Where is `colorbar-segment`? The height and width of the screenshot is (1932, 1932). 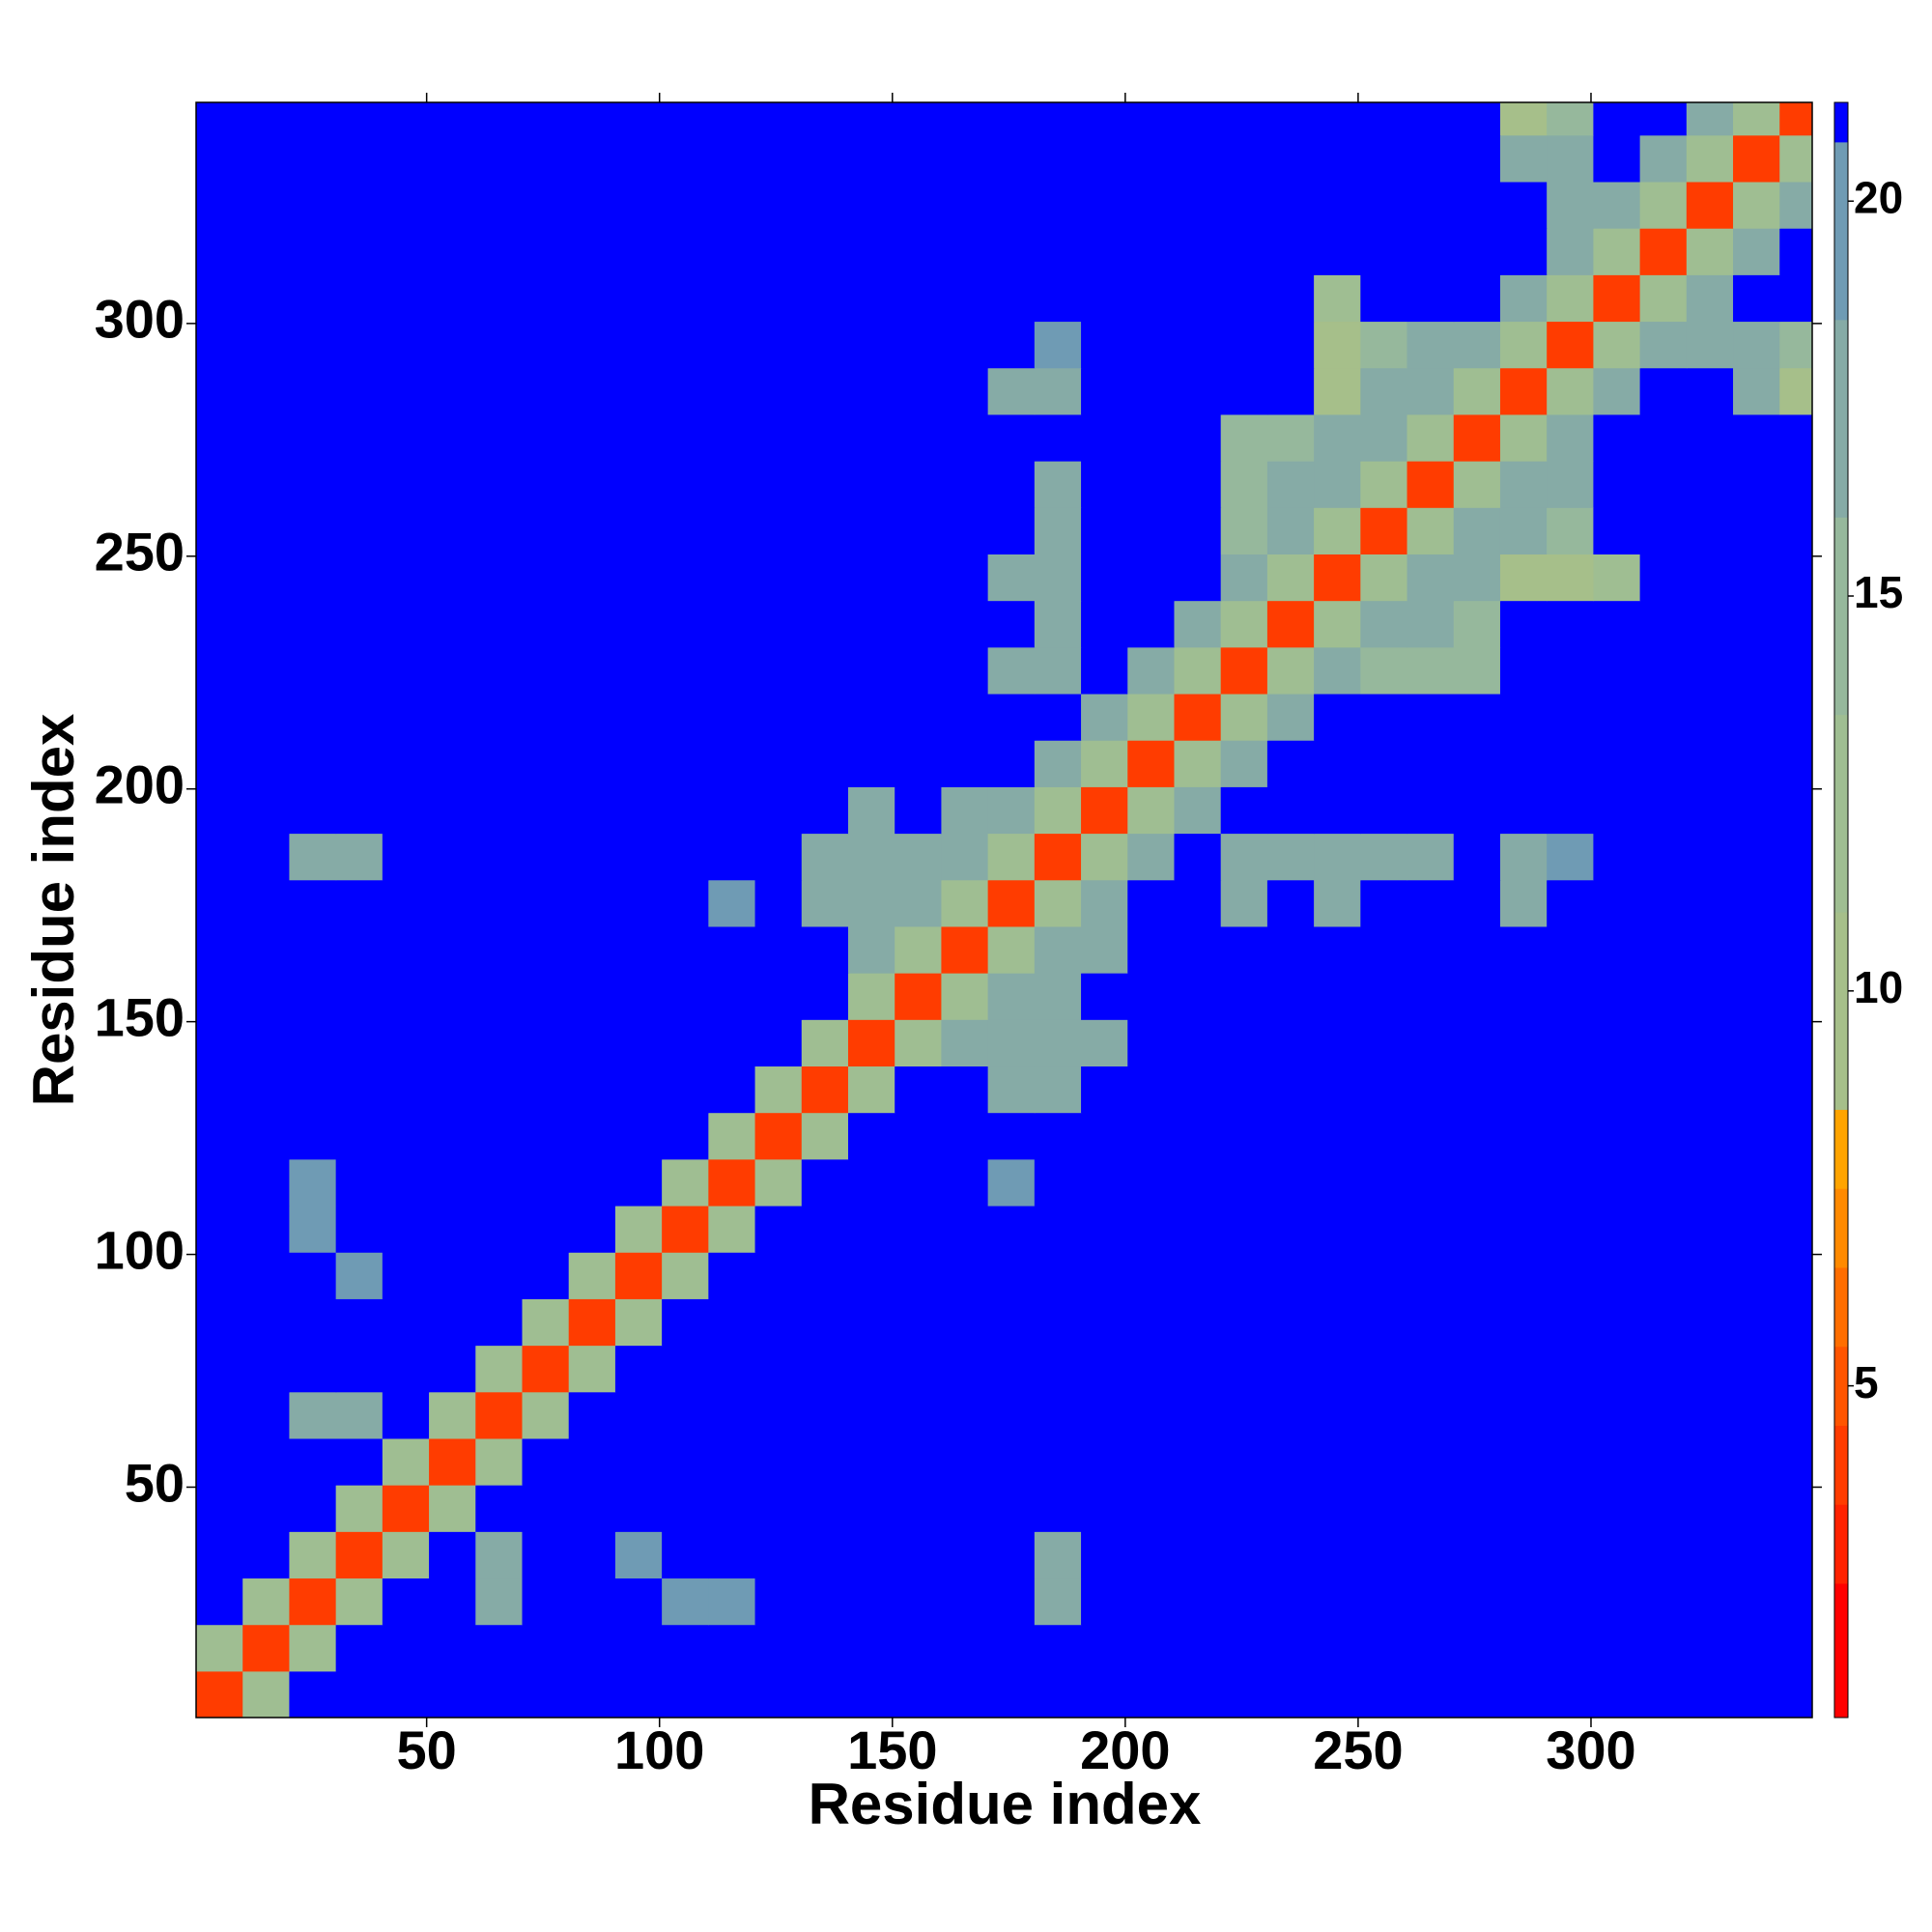 colorbar-segment is located at coordinates (1841, 1651).